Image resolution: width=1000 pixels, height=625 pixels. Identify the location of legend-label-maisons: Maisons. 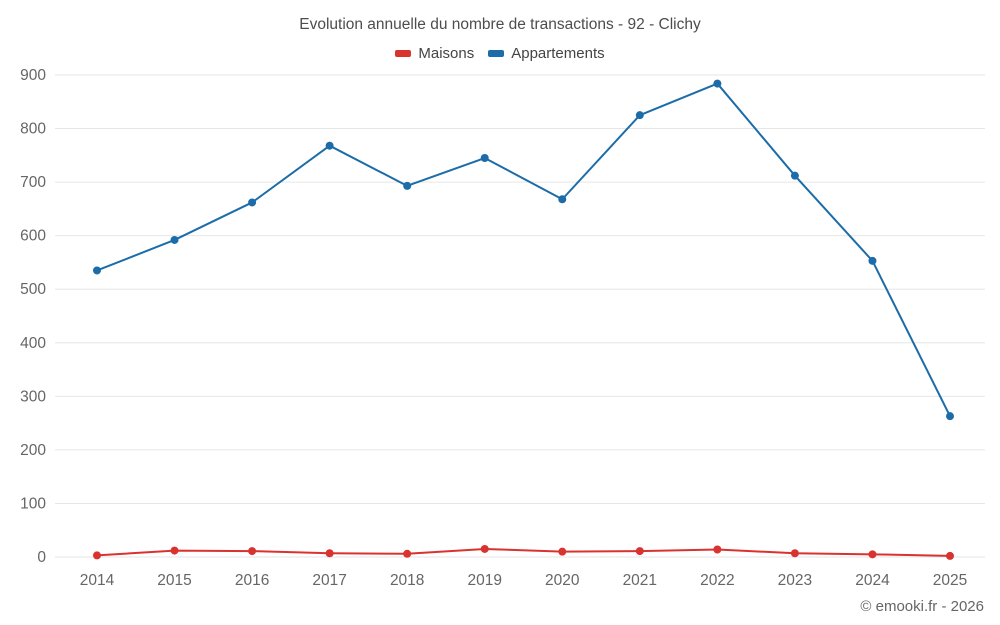
(446, 53).